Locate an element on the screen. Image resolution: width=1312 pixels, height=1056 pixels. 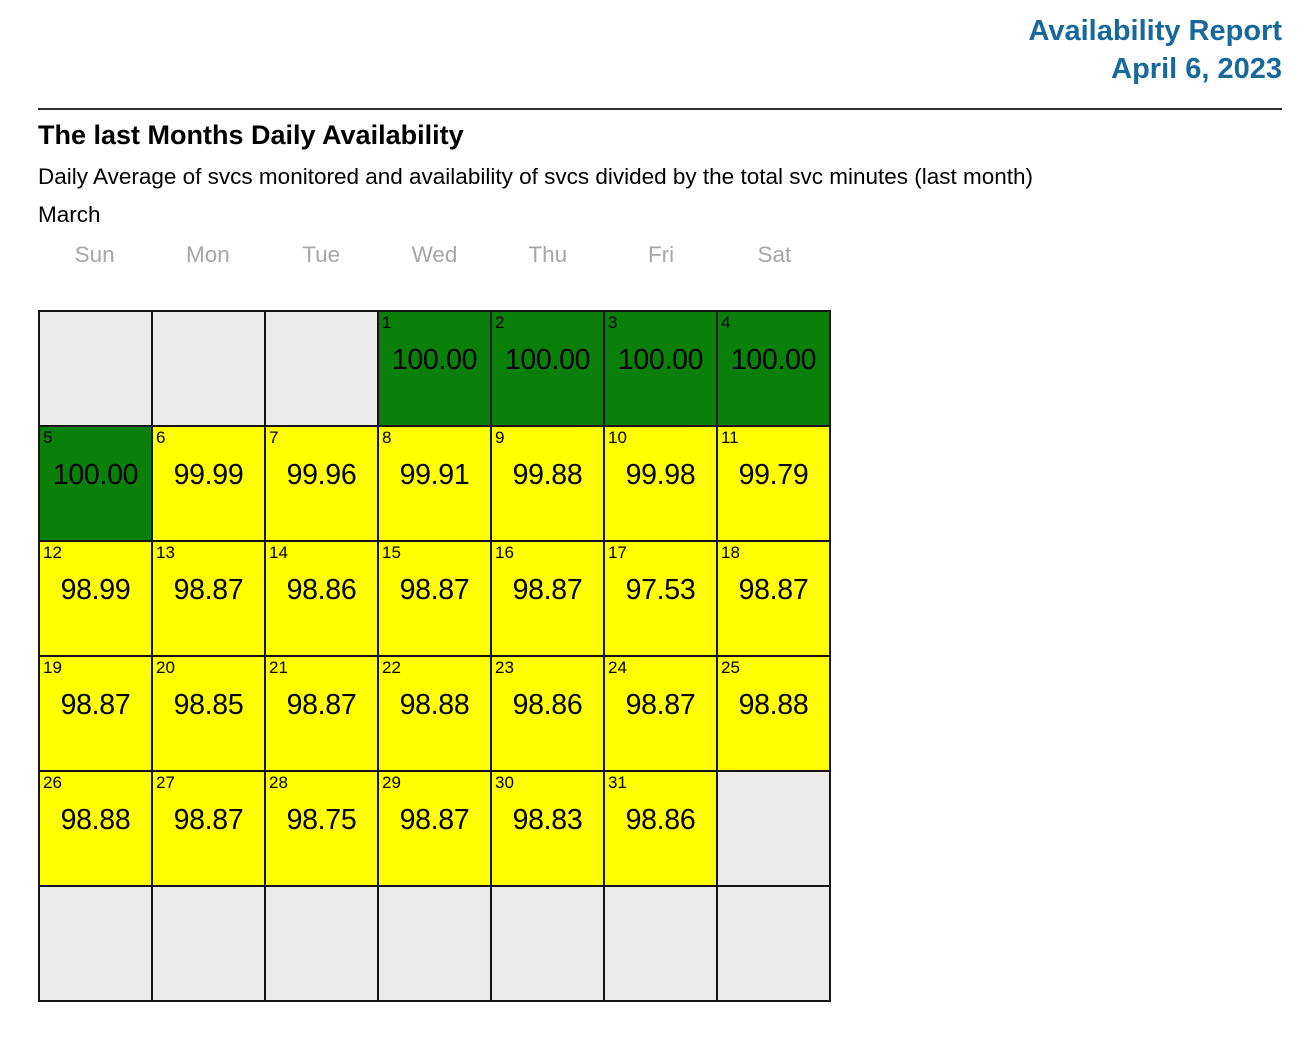
calendar-day-cell: 23 98.86 is located at coordinates (547, 713).